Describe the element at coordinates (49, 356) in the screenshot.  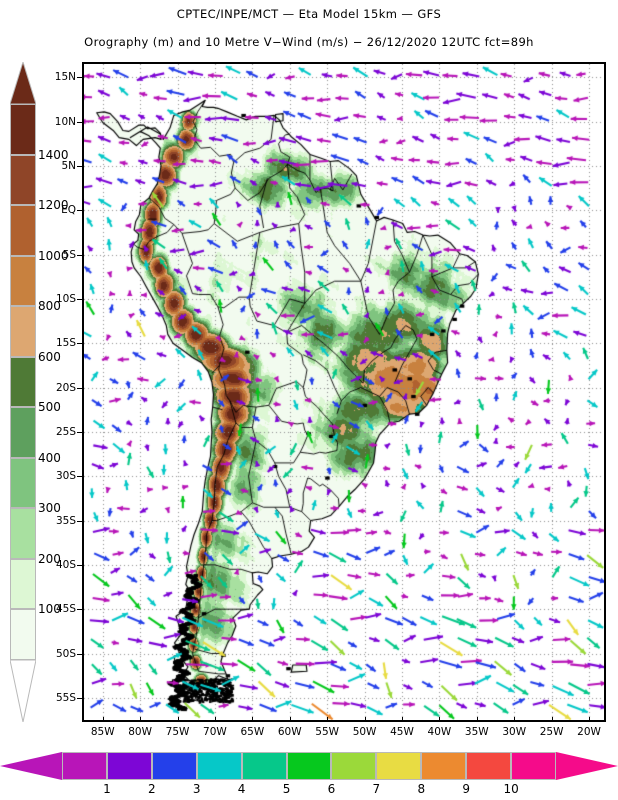
I see `orography-tick-600: 600` at that location.